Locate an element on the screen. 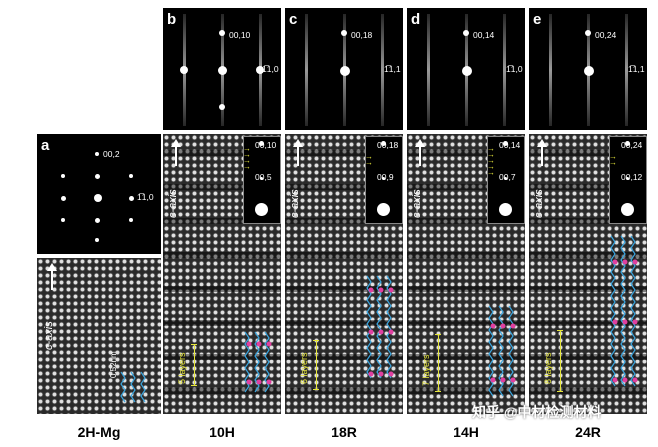  diffraction-pattern-a: a 00,2 1̅1,0 is located at coordinates (99, 194).